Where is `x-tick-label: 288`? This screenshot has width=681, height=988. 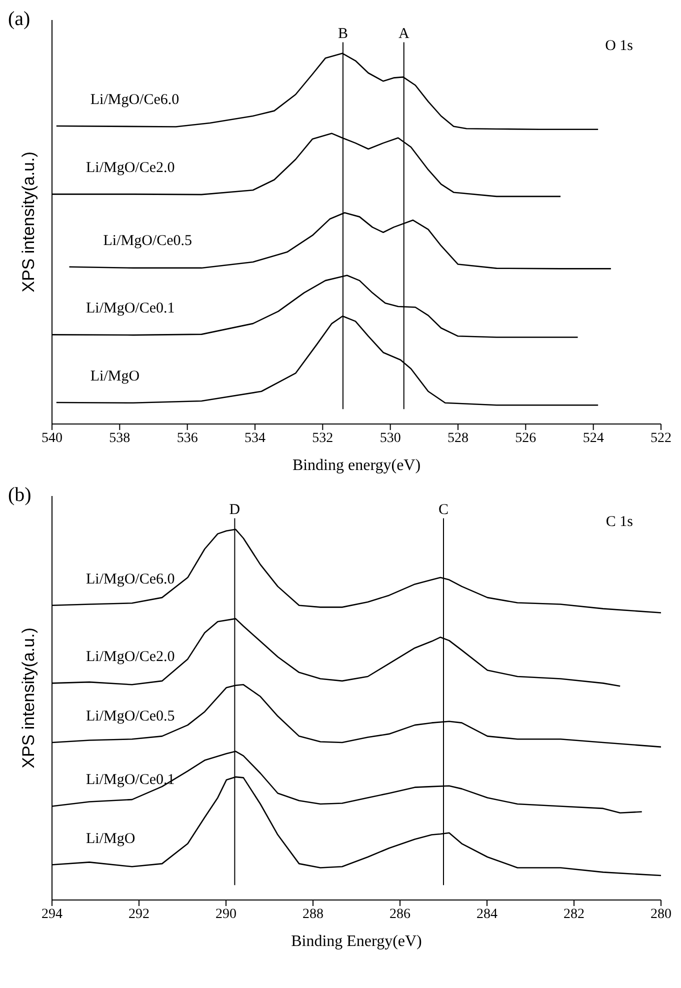 x-tick-label: 288 is located at coordinates (313, 914).